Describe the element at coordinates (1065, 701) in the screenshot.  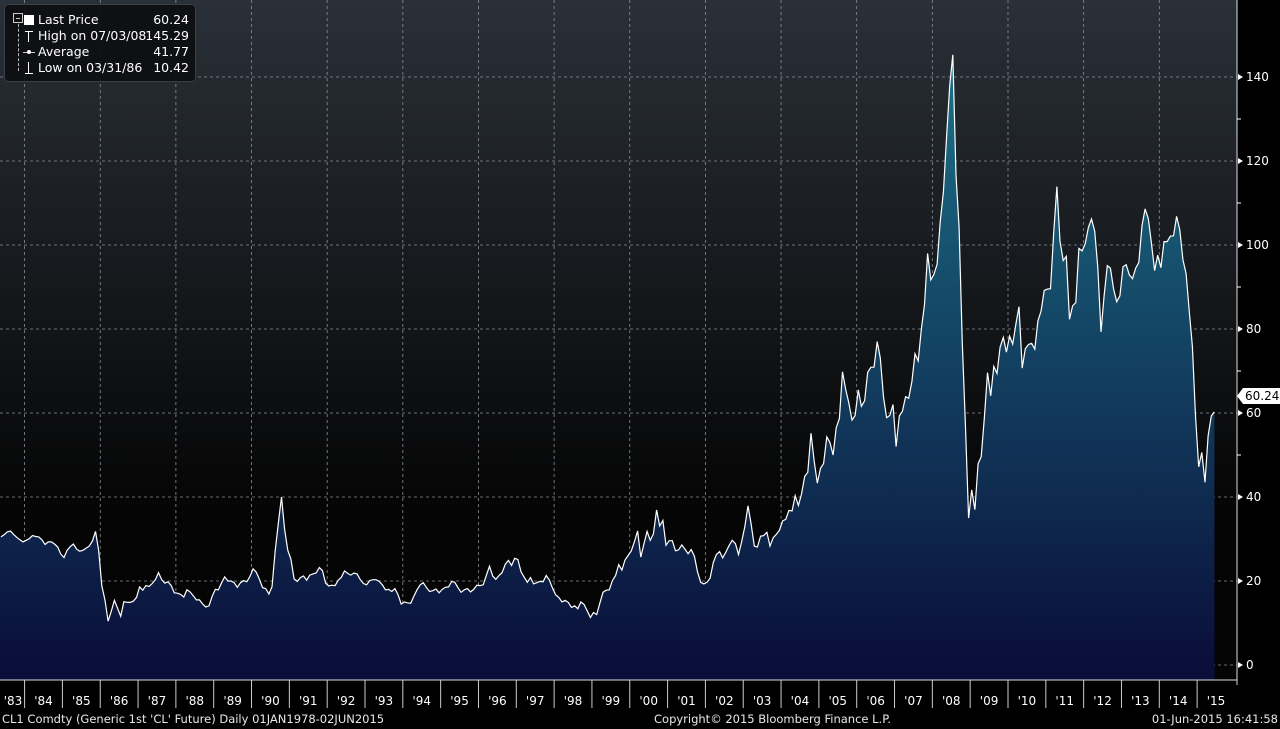
I see `x-tick-label: '11` at that location.